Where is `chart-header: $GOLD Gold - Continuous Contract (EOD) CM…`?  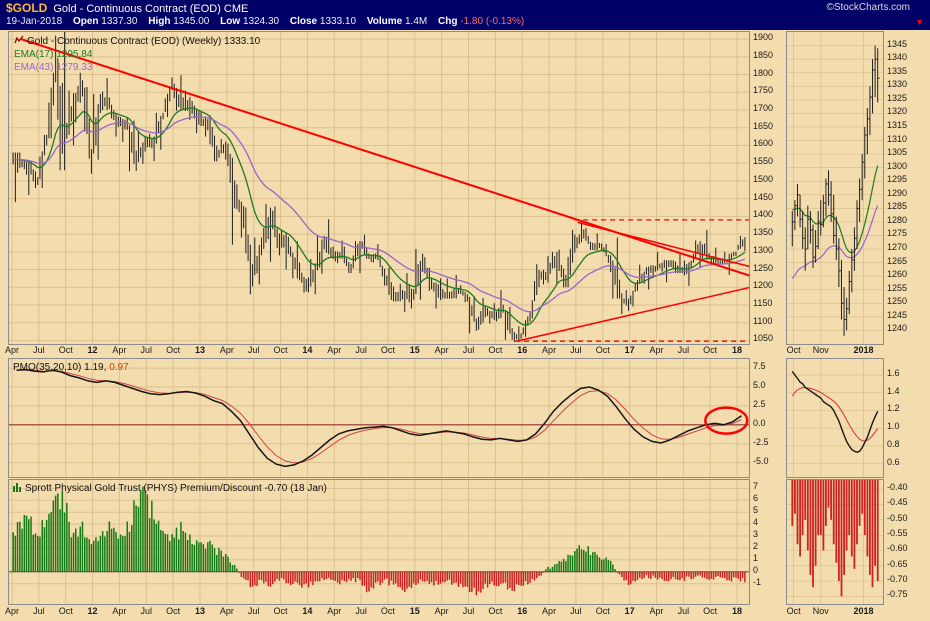
chart-header: $GOLD Gold - Continuous Contract (EOD) CM… is located at coordinates (465, 15).